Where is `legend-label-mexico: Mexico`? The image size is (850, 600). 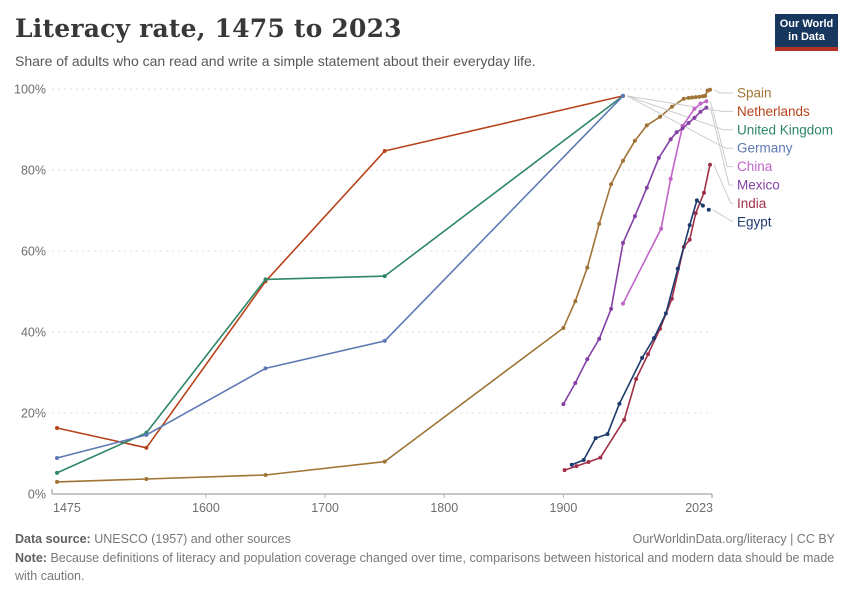
legend-label-mexico: Mexico is located at coordinates (758, 185).